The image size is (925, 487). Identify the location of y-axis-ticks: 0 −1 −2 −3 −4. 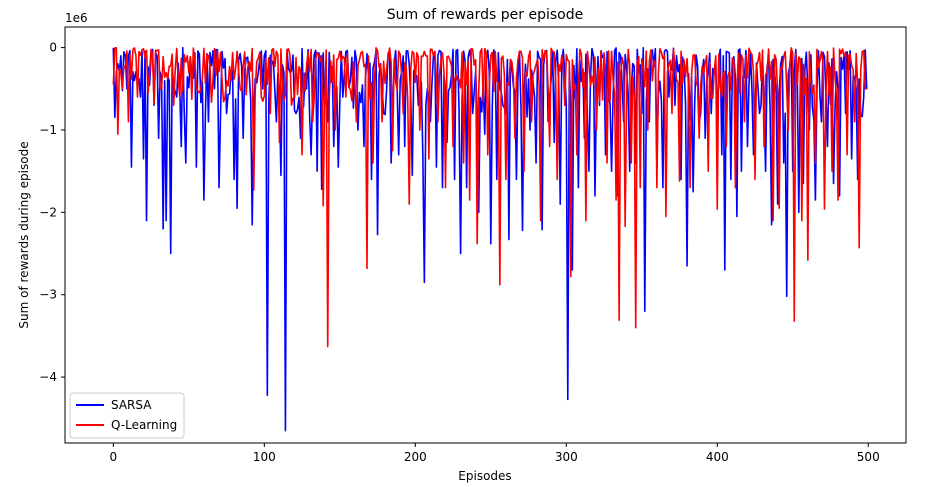
(52, 212).